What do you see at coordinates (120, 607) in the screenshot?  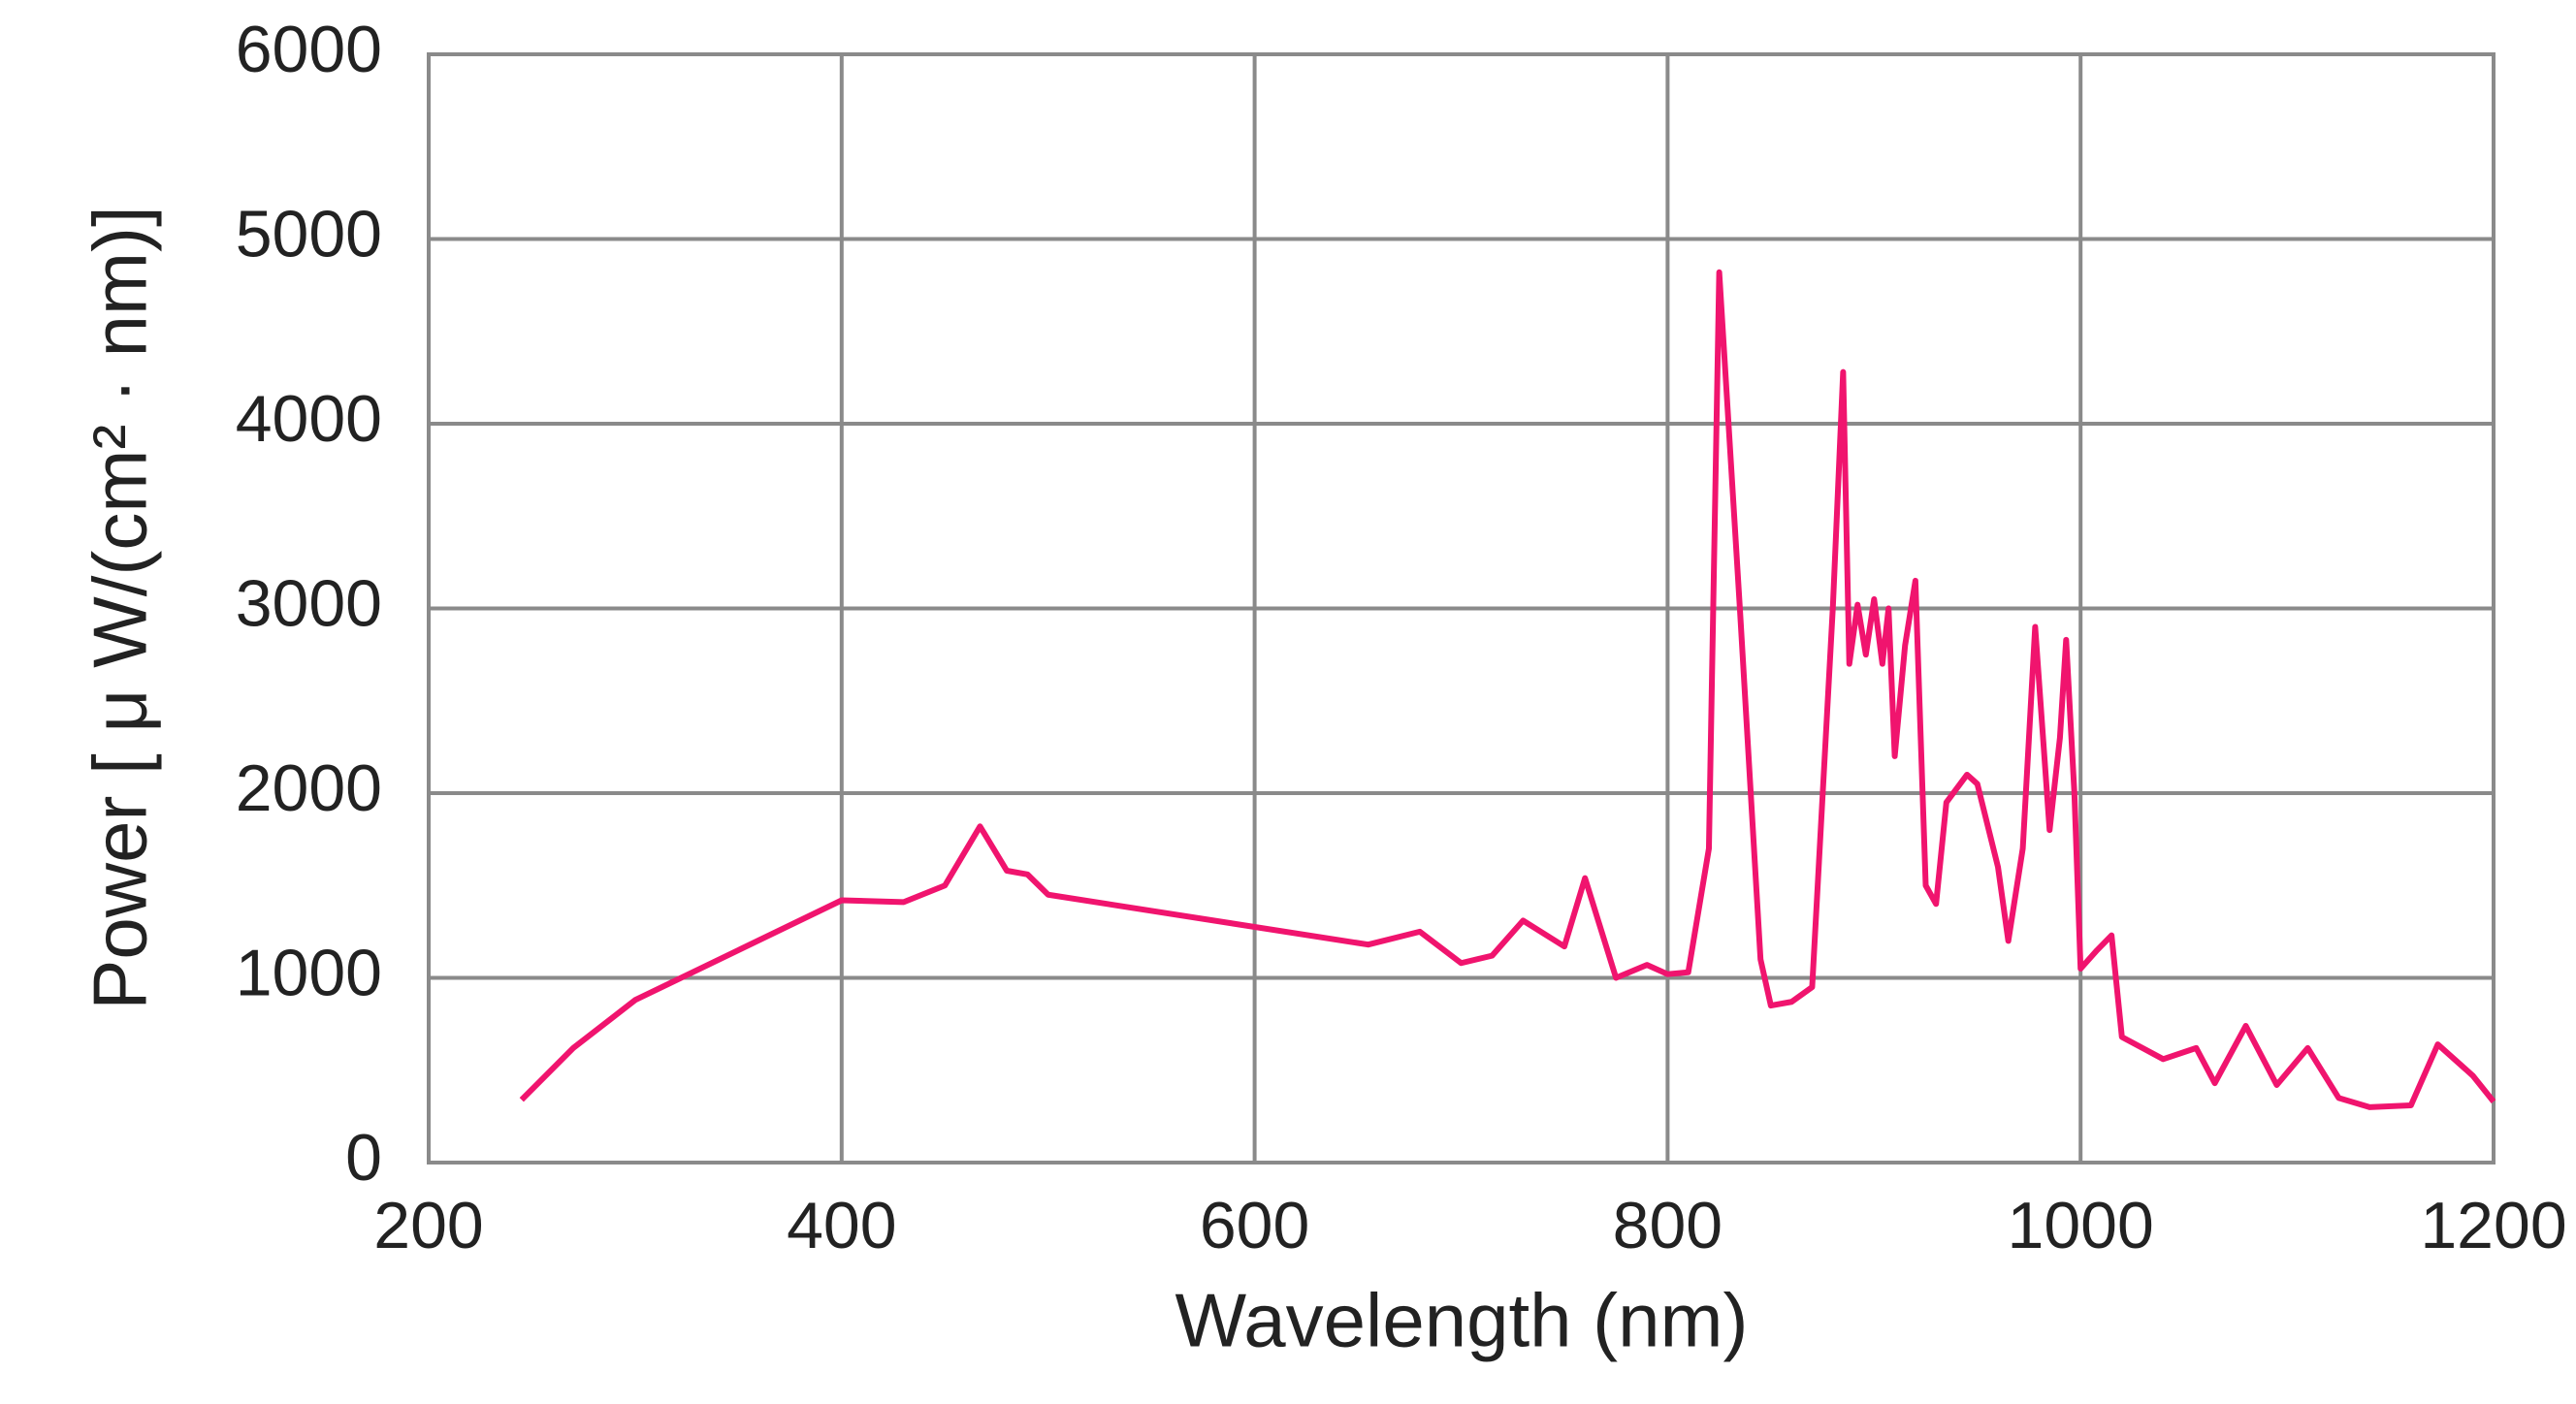 I see `y-axis-title: Power [ μ W/(cm² · nm)]` at bounding box center [120, 607].